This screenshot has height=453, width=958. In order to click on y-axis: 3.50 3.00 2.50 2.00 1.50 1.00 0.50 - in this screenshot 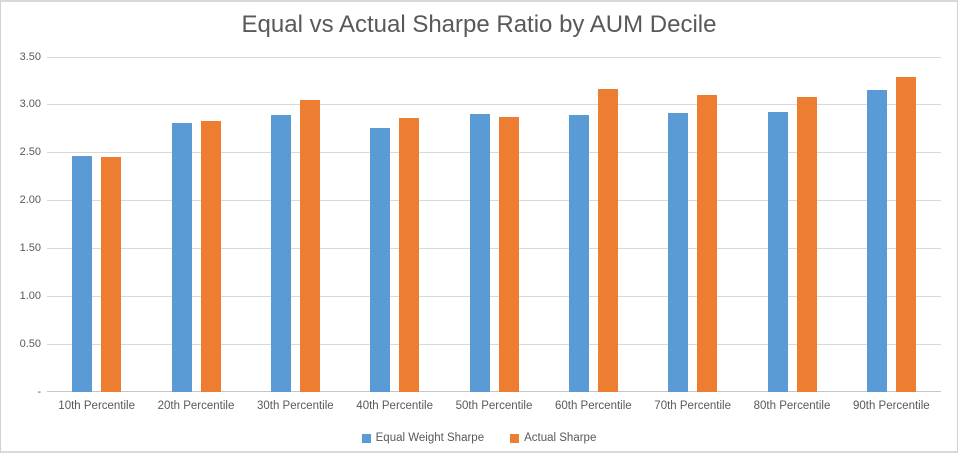, I will do `click(21, 226)`.